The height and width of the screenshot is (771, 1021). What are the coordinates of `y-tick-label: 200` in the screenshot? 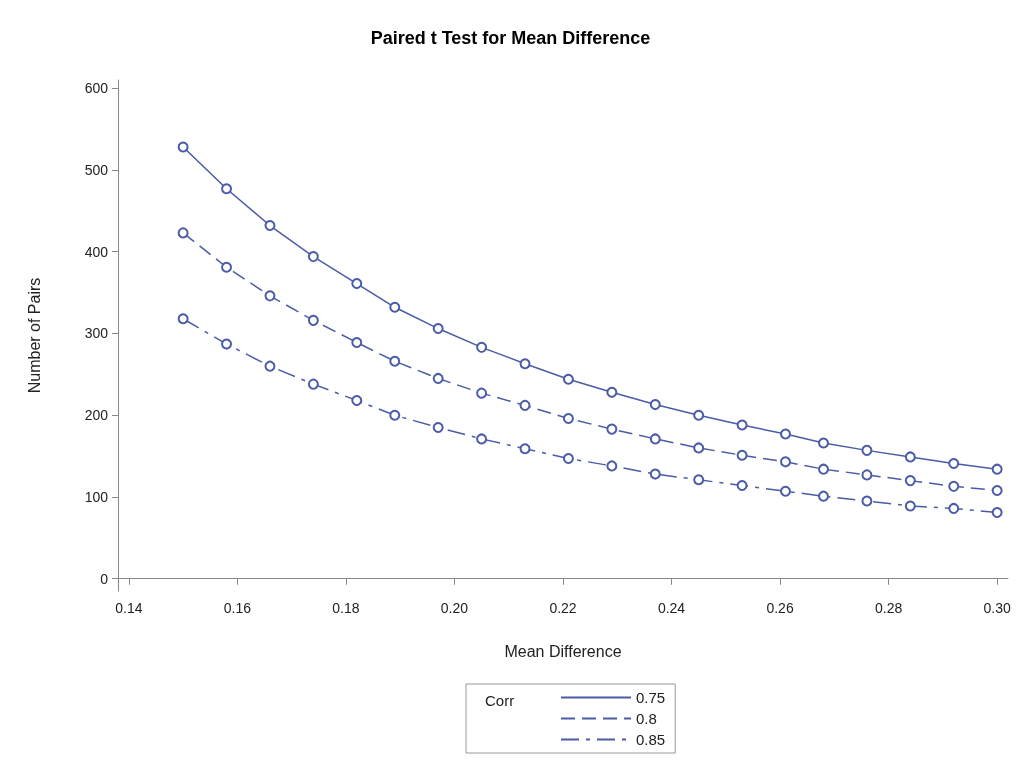 It's located at (96, 415).